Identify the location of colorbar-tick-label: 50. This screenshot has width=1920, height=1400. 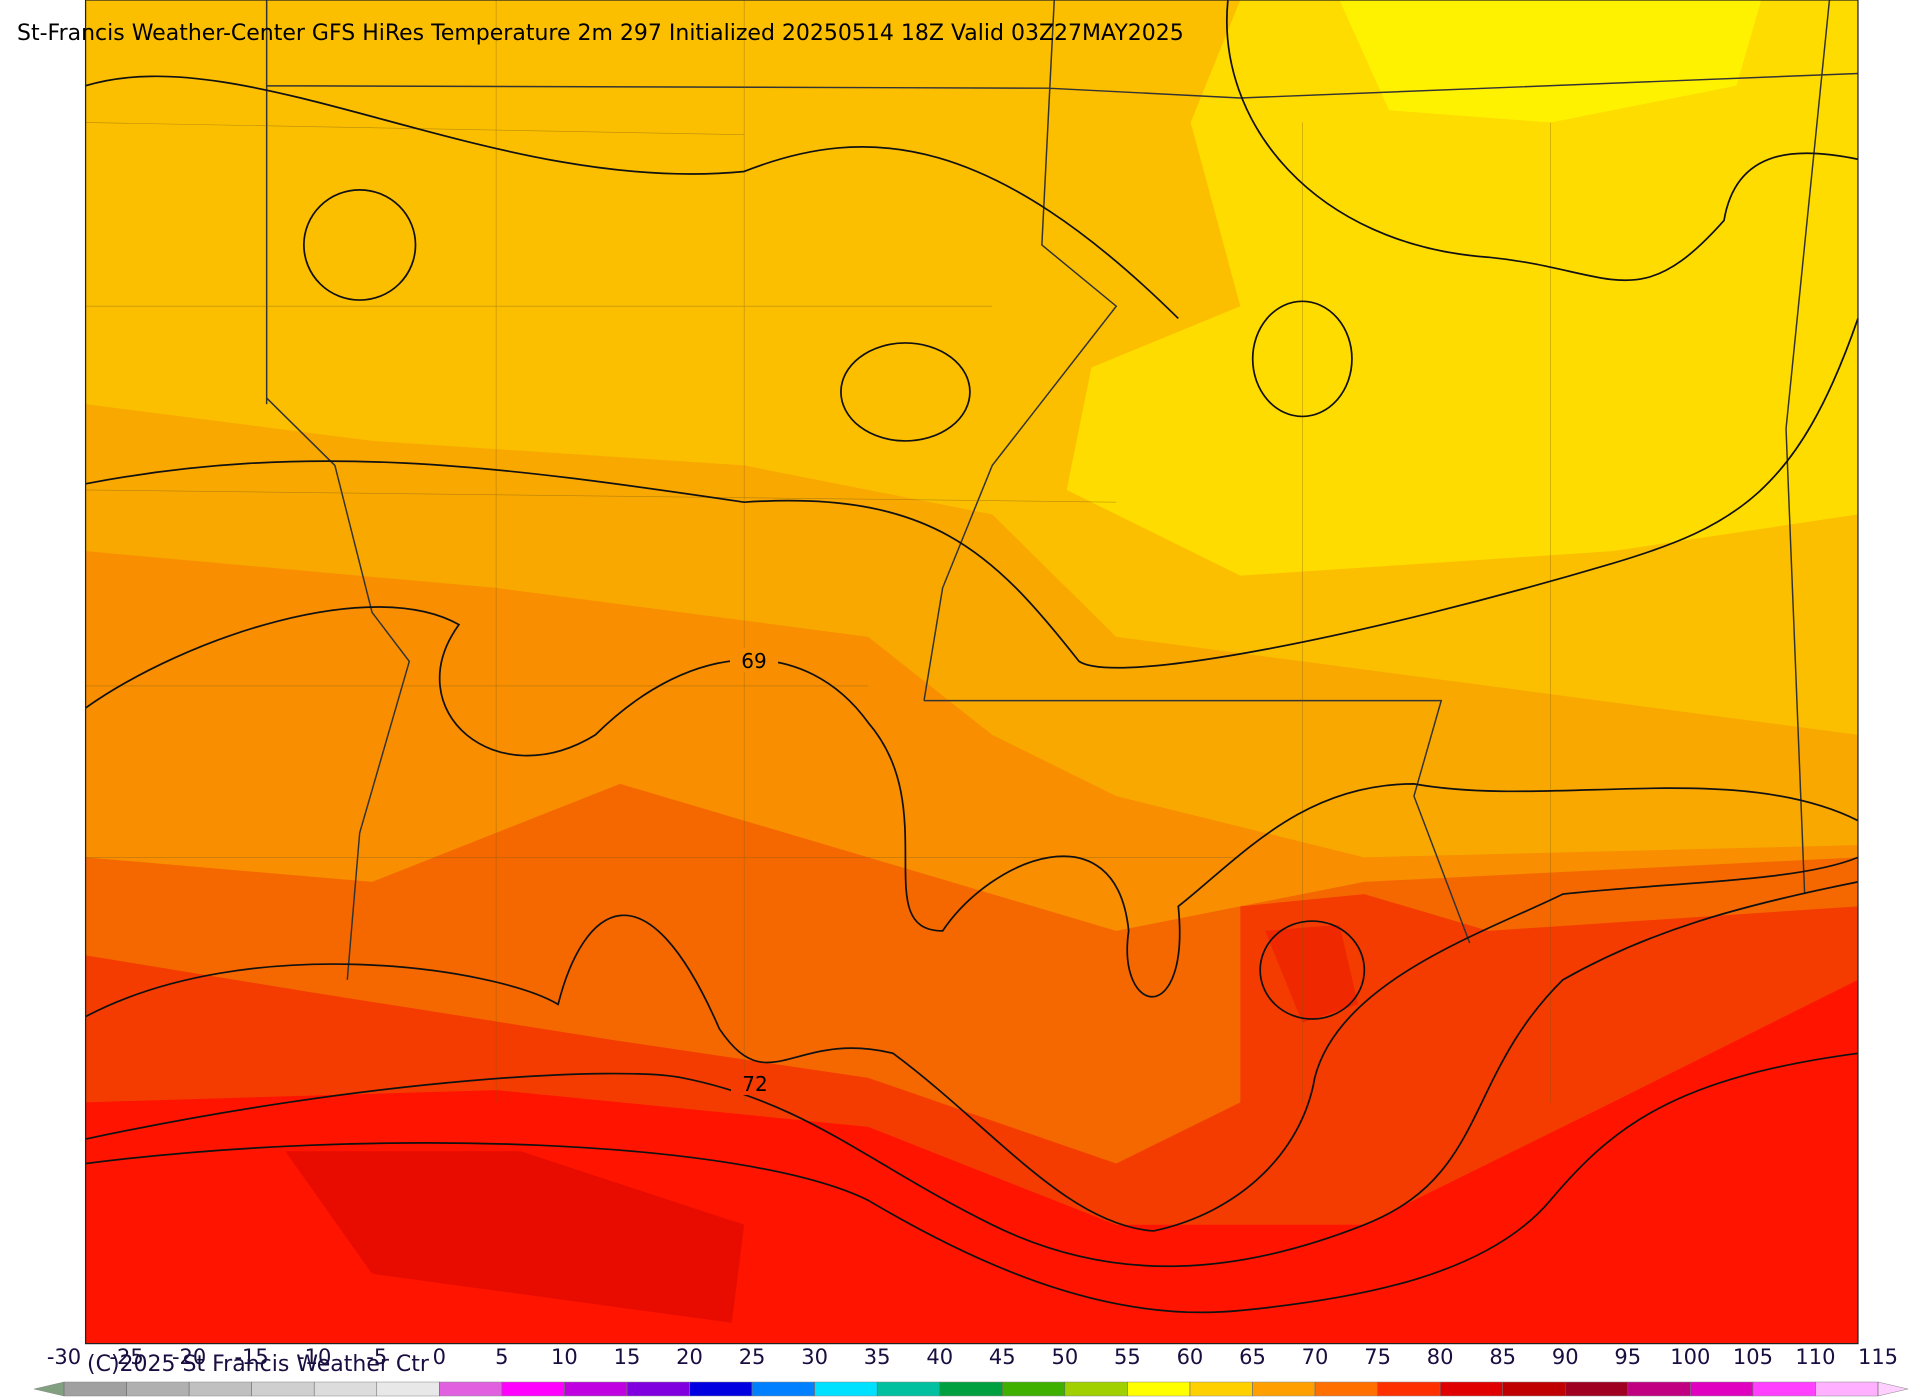
(1064, 1357).